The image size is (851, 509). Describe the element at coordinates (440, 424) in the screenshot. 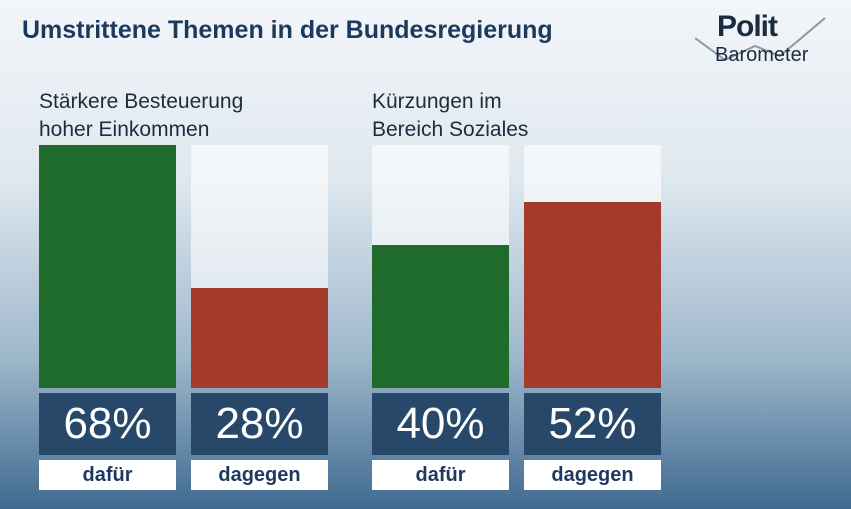

I see `value-label: 40%` at that location.